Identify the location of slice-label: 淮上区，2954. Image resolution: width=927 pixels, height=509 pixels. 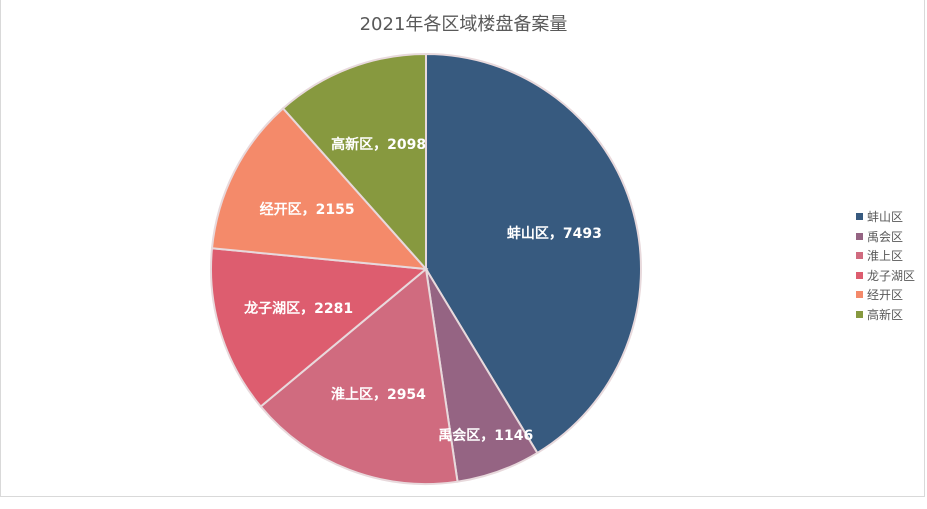
(378, 394).